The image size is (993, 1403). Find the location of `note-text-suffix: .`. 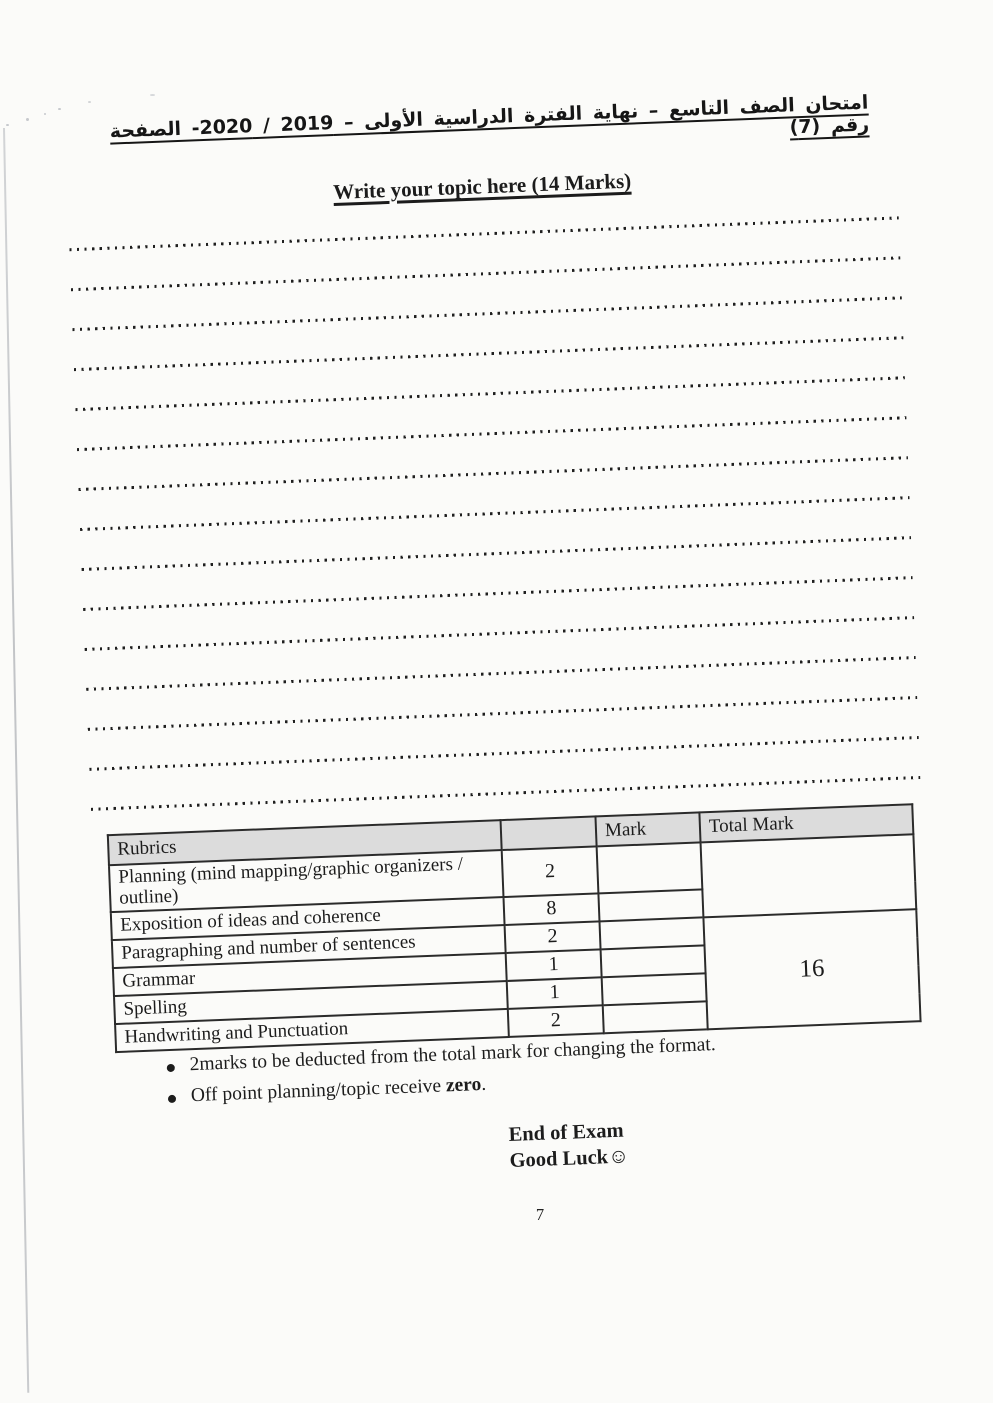

note-text-suffix: . is located at coordinates (483, 1084).